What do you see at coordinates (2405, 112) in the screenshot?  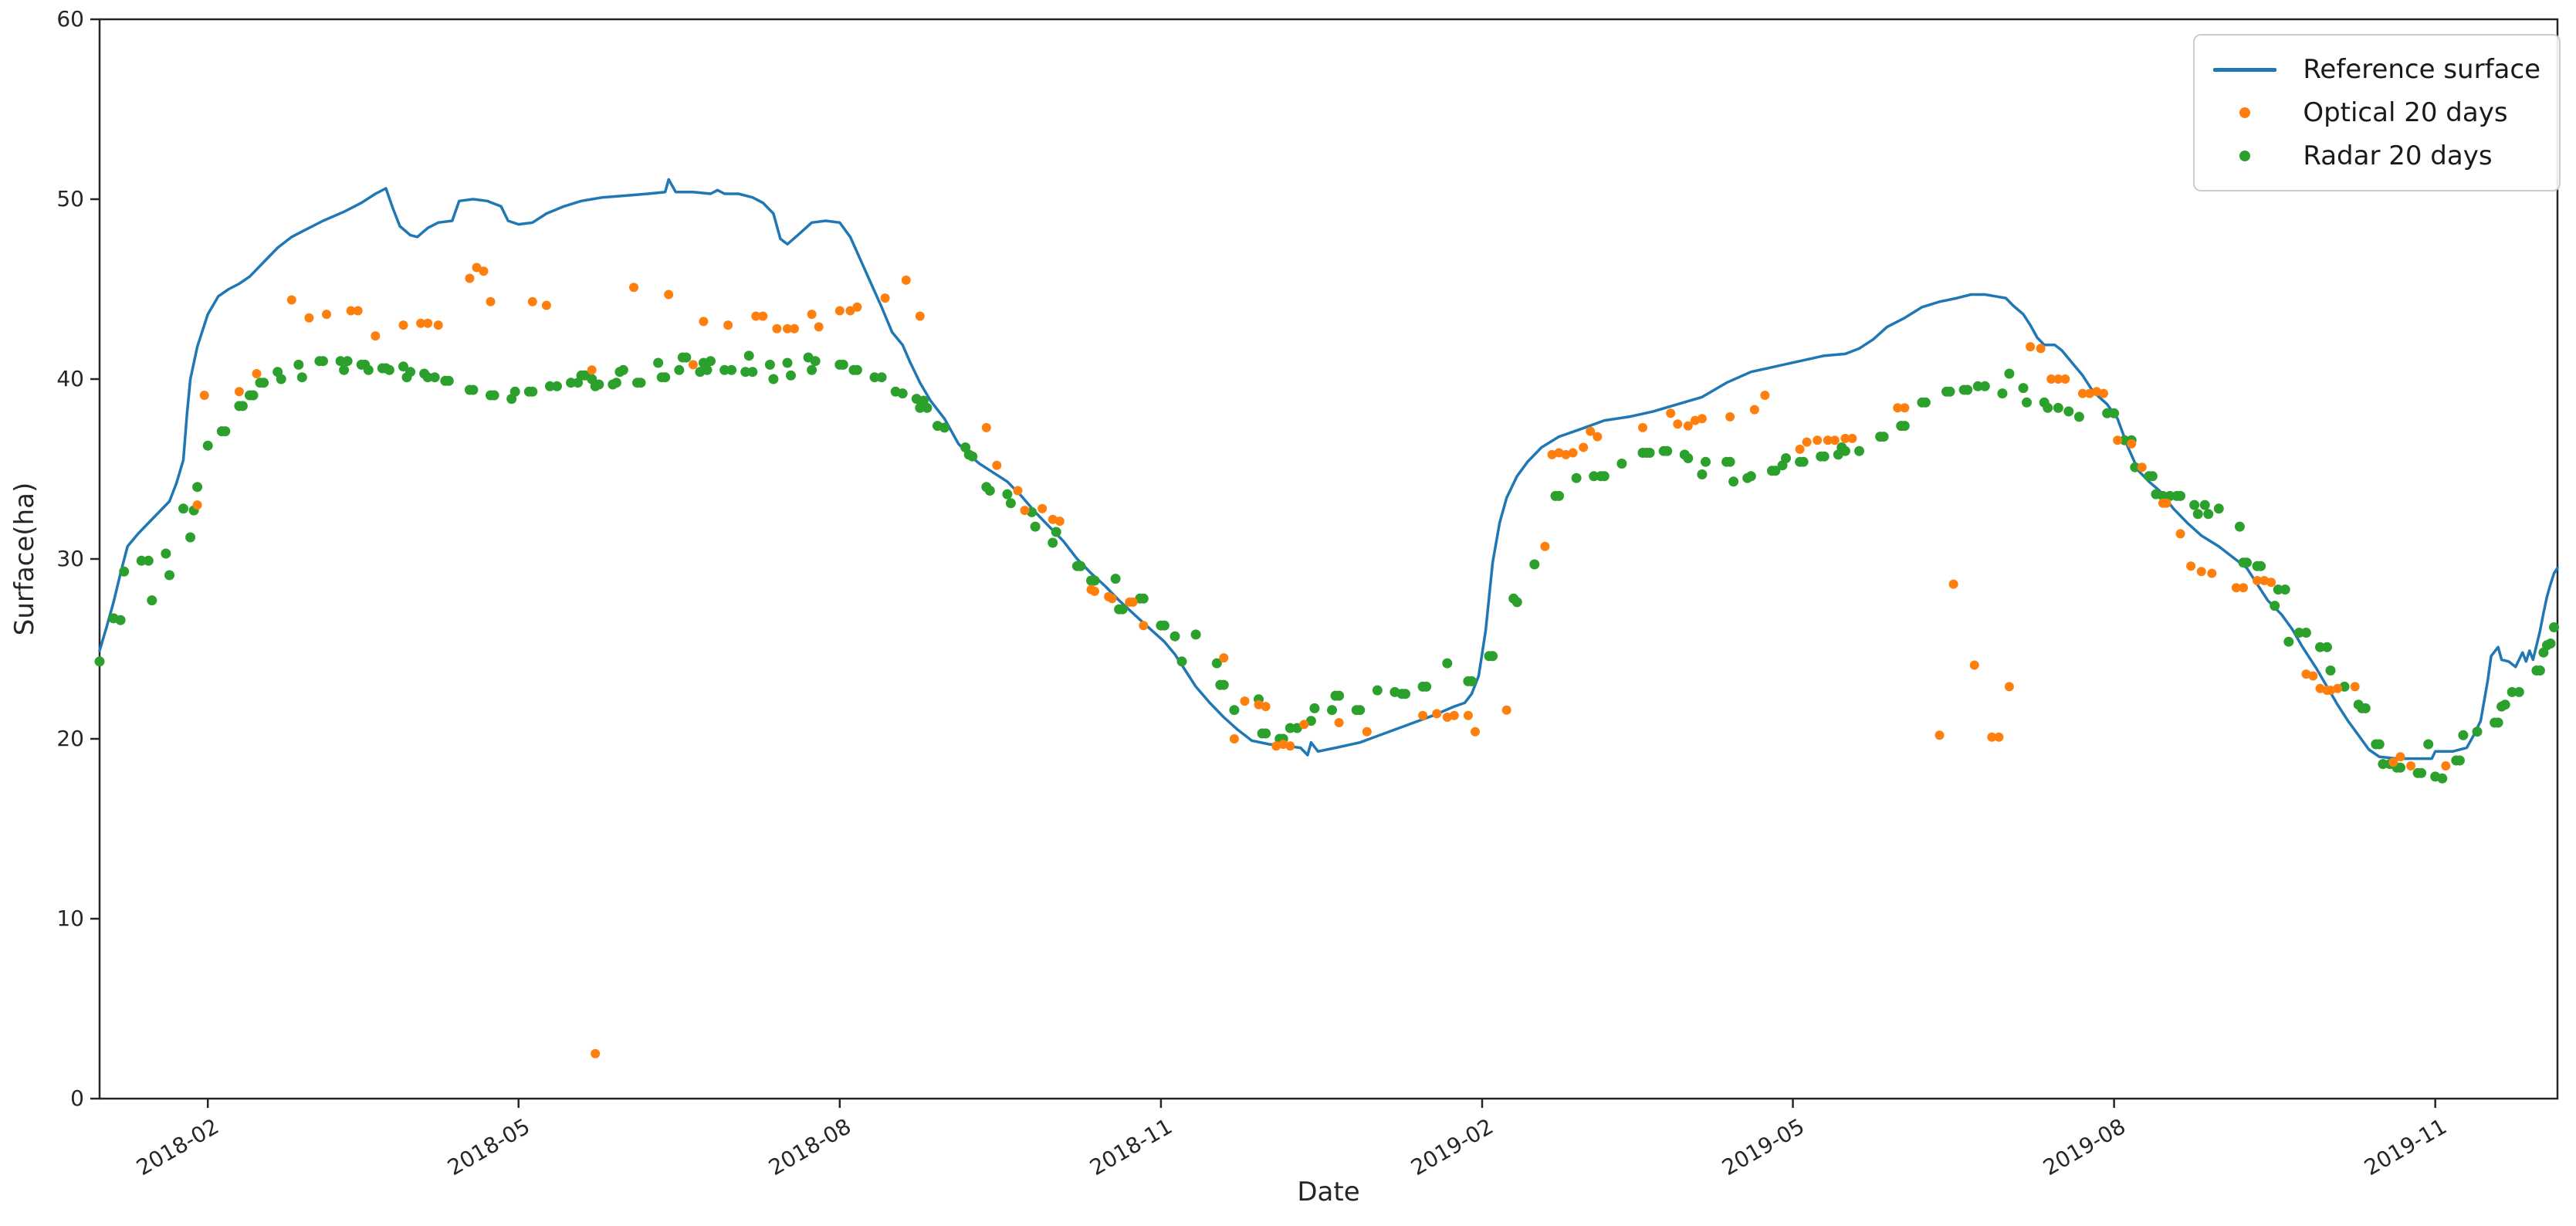 I see `legend-label: Optical 20 days` at bounding box center [2405, 112].